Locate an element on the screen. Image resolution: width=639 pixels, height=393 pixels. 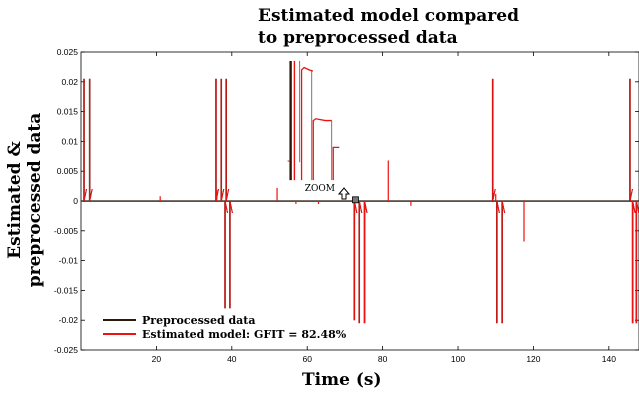
y-tick-label: -0.02 is located at coordinates (69, 320).